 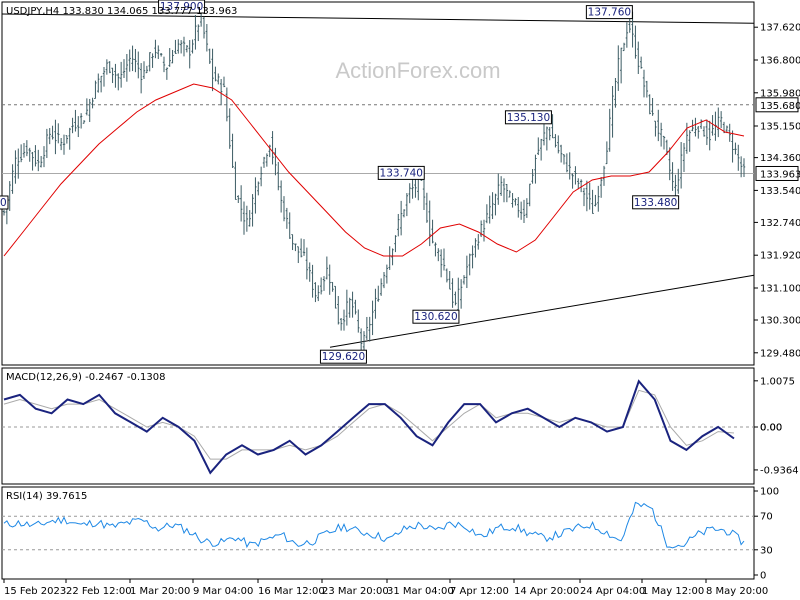 What do you see at coordinates (369, 424) in the screenshot?
I see `signal-line` at bounding box center [369, 424].